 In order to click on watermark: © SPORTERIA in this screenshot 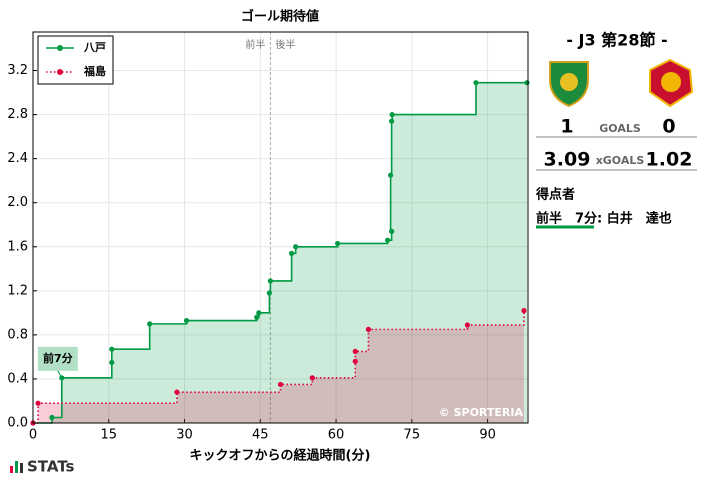, I will do `click(481, 412)`.